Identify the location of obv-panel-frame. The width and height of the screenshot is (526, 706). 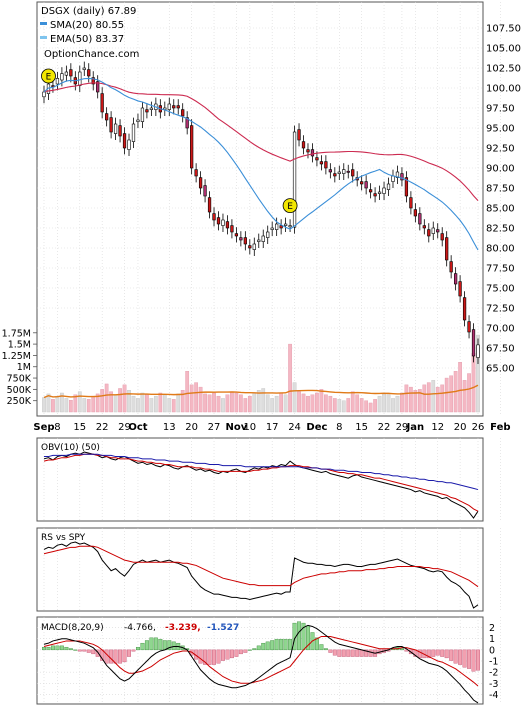
(260, 479).